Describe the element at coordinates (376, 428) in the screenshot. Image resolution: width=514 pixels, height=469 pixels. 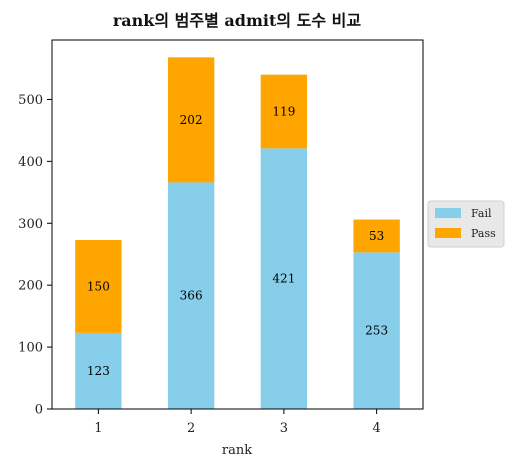
I see `x-tick-label-4: 4` at that location.